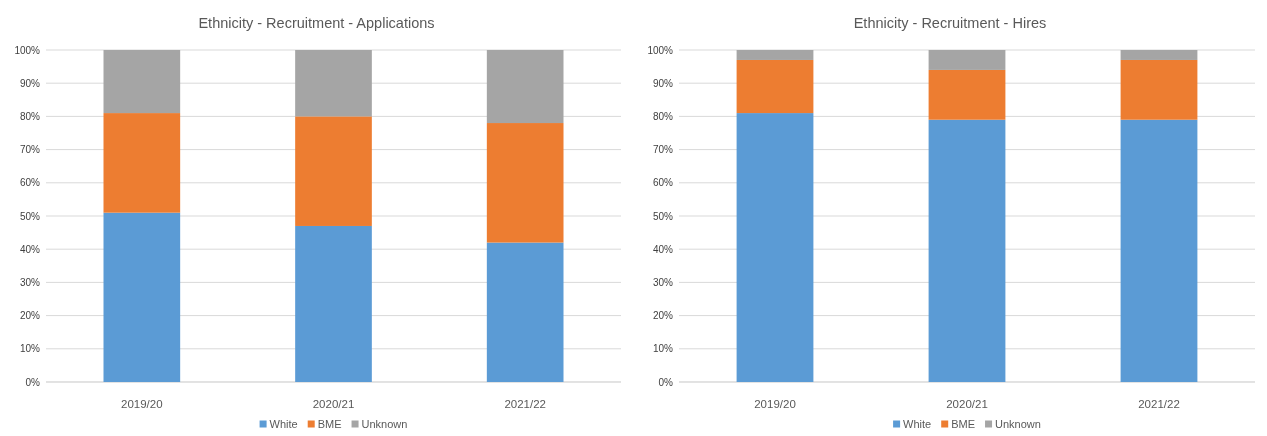  Describe the element at coordinates (950, 23) in the screenshot. I see `chart-title: Ethnicity - Recruitment - Hires` at that location.